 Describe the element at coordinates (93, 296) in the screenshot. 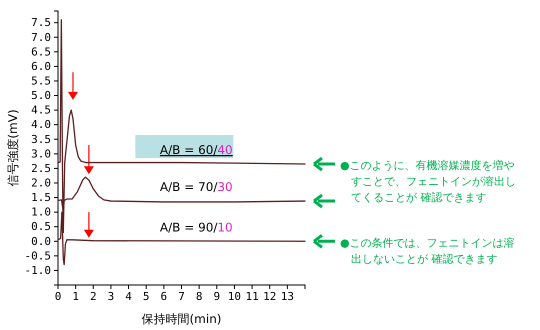

I see `x-tick-label: 2` at that location.